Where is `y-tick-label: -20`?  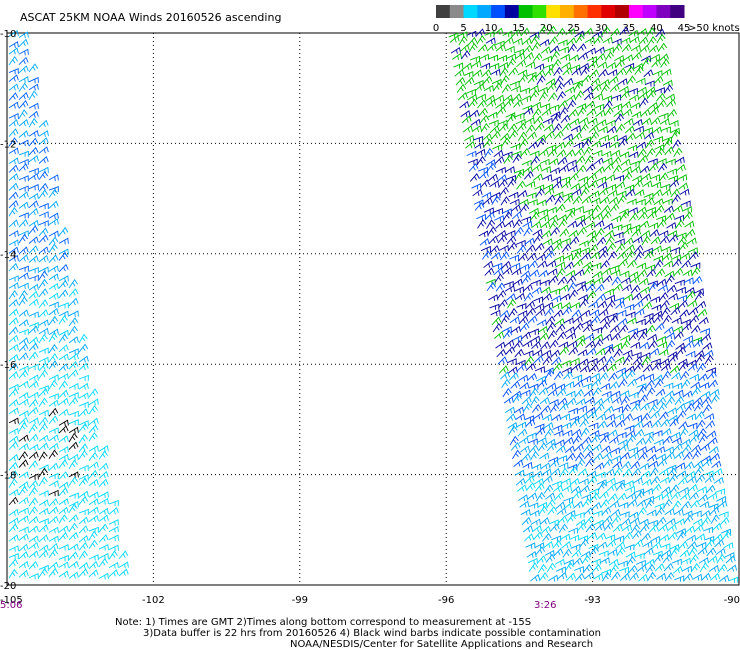 y-tick-label: -20 is located at coordinates (8, 586).